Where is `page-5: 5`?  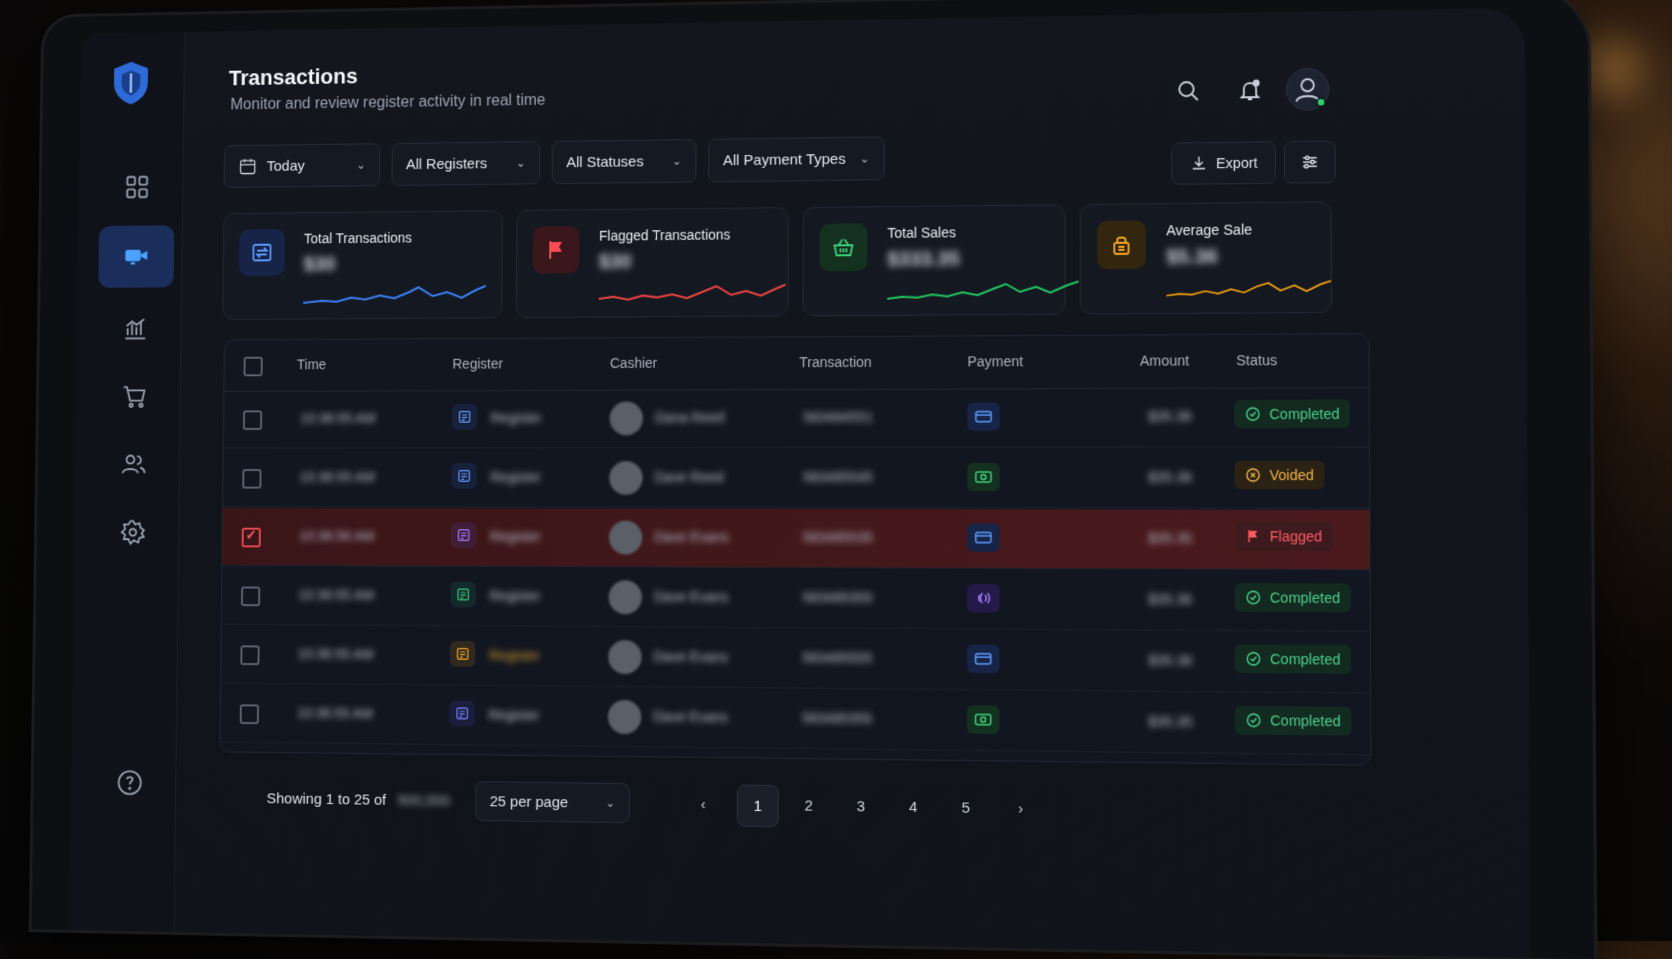
page-5: 5 is located at coordinates (966, 807).